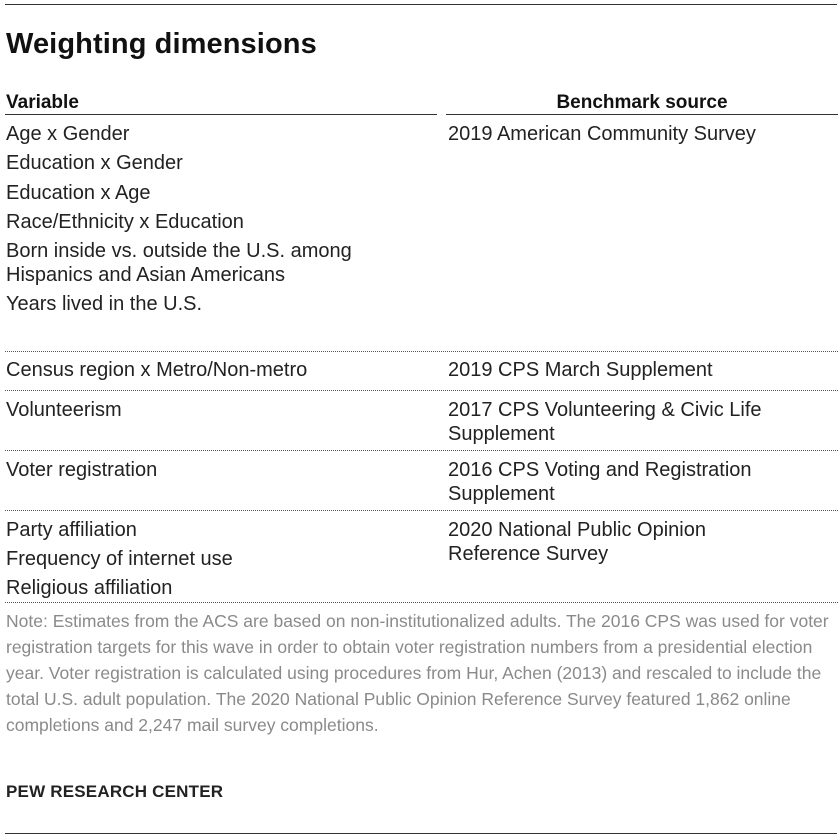  Describe the element at coordinates (157, 370) in the screenshot. I see `variable-census-region-metro: Census region x Metro/Non-metro` at that location.